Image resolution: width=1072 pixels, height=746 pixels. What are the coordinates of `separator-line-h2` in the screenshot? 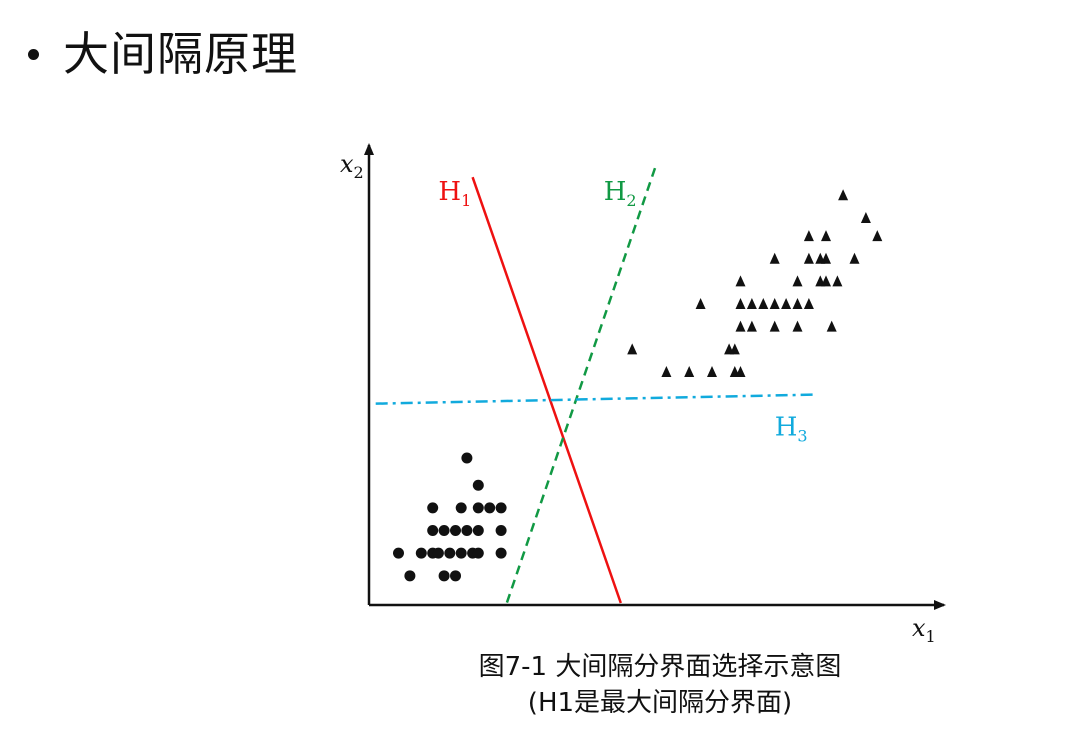 It's located at (581, 385).